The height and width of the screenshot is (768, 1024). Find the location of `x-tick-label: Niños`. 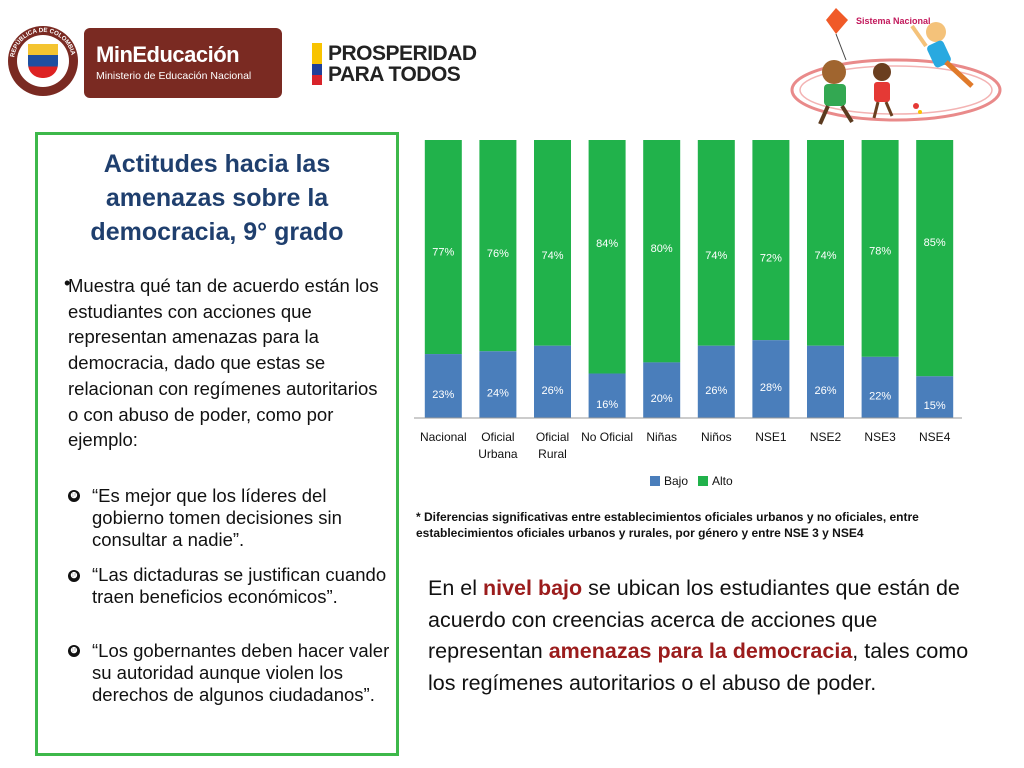

x-tick-label: Niños is located at coordinates (716, 437).